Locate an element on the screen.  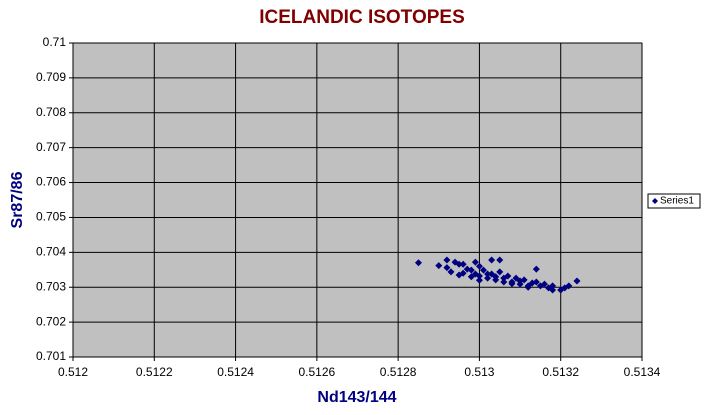
x-tick-label: 0.5126 is located at coordinates (317, 372).